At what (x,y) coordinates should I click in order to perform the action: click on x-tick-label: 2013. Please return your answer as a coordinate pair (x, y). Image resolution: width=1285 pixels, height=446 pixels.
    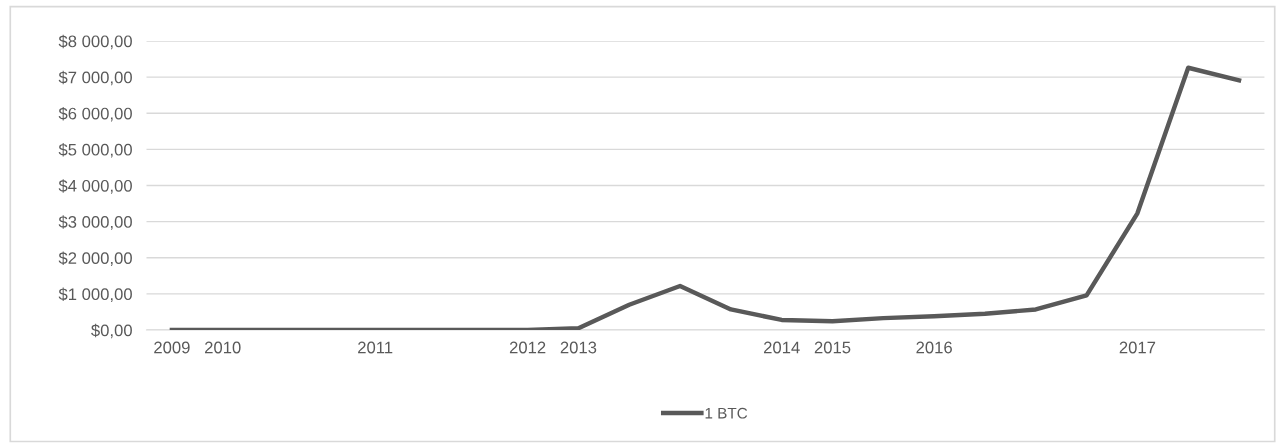
    Looking at the image, I should click on (578, 347).